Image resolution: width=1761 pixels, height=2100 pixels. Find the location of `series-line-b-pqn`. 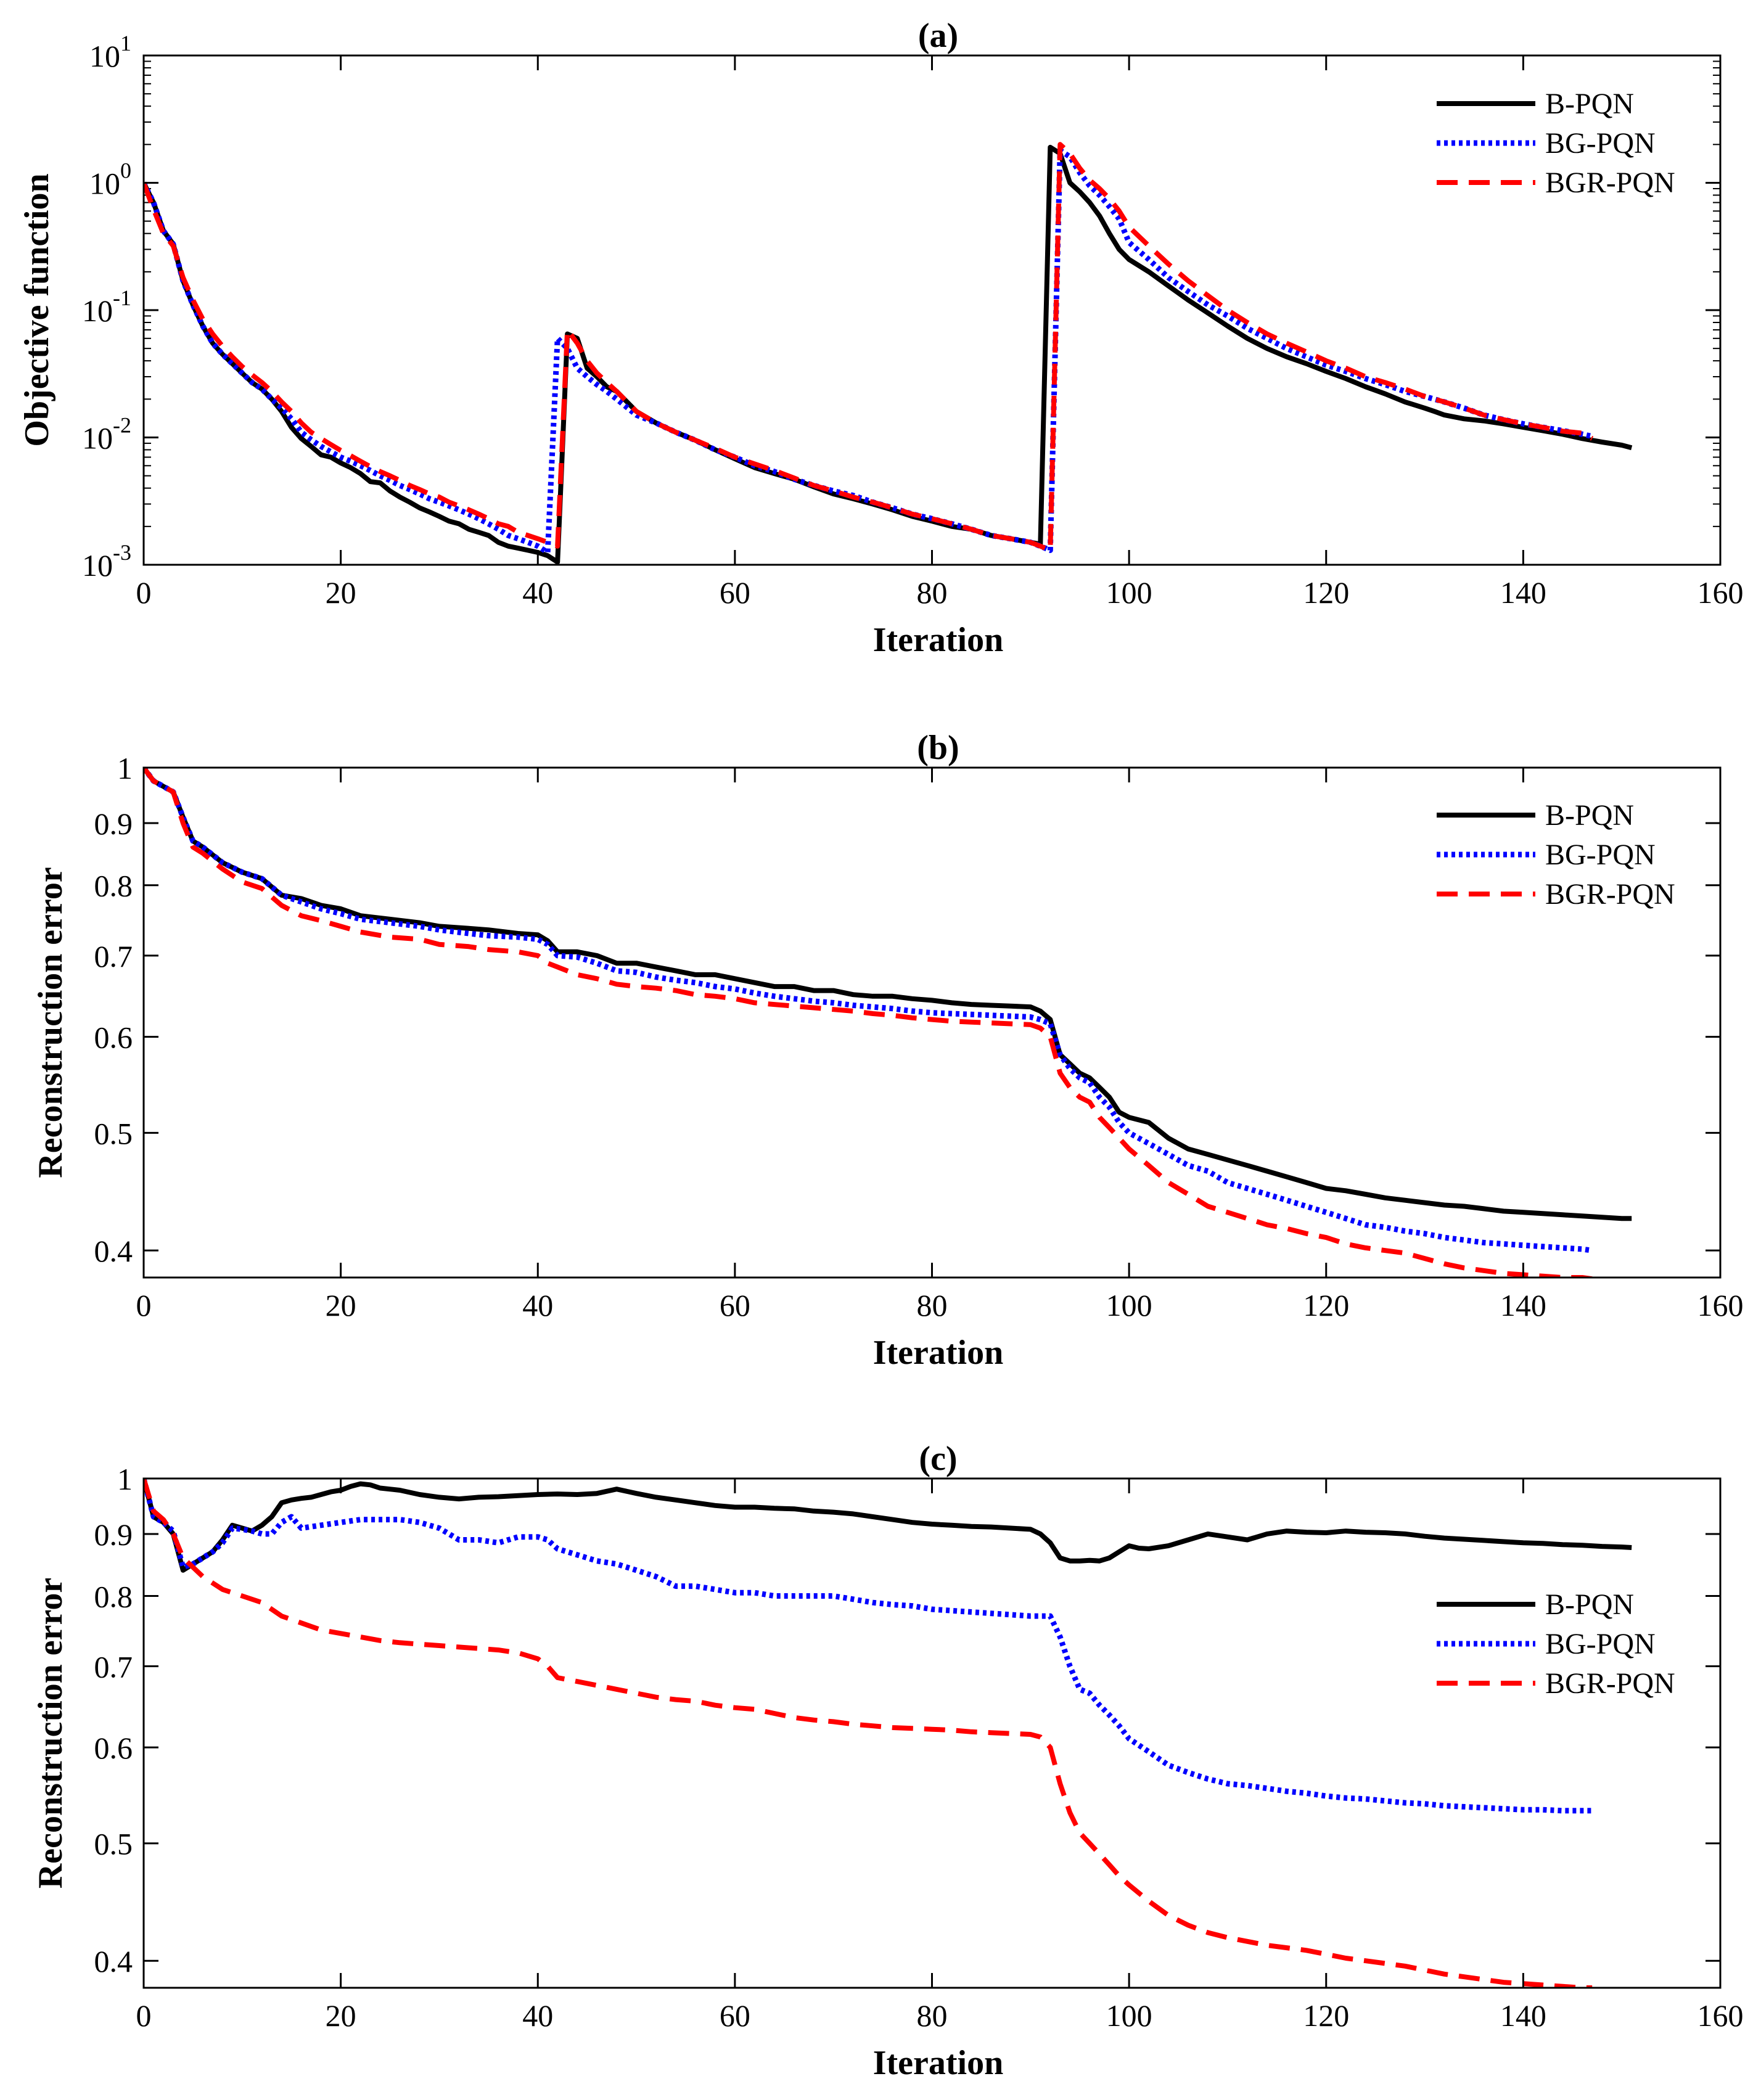

series-line-b-pqn is located at coordinates (888, 1526).